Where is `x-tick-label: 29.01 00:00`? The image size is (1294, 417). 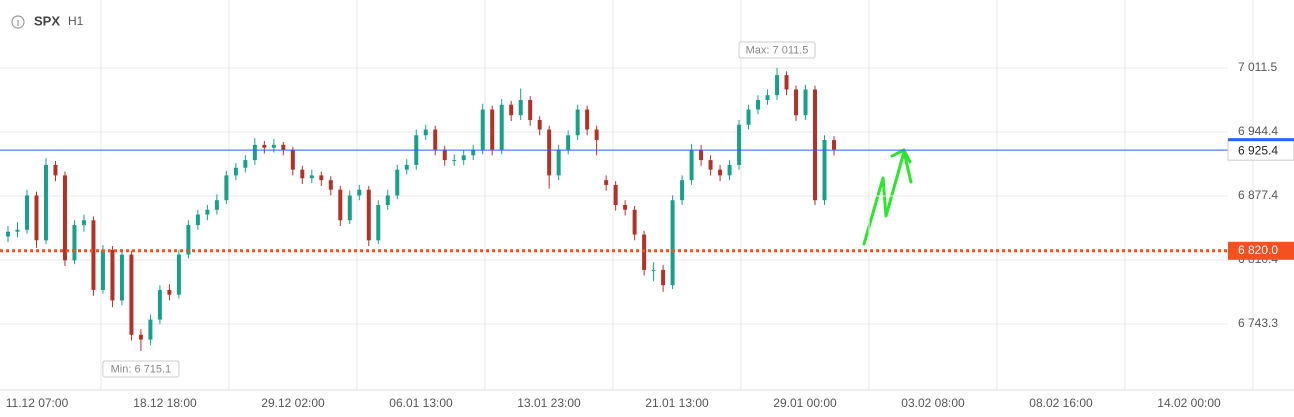
x-tick-label: 29.01 00:00 is located at coordinates (805, 403).